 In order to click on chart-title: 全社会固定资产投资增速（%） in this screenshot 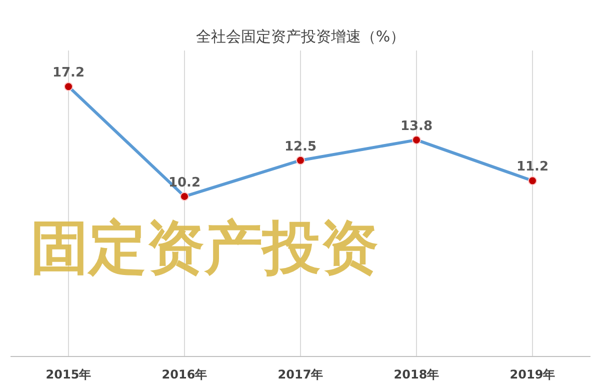, I will do `click(301, 37)`.